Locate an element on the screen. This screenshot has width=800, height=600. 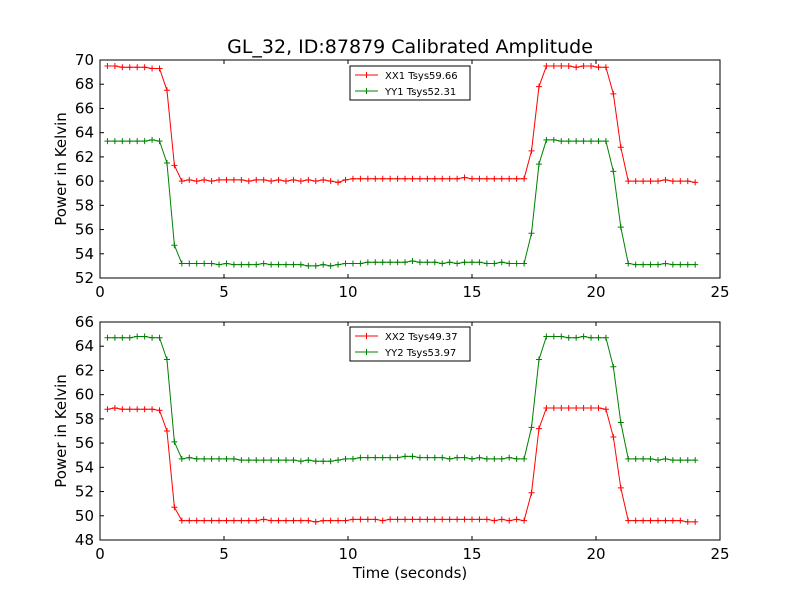
x-axis-label: Time (seconds) is located at coordinates (410, 573).